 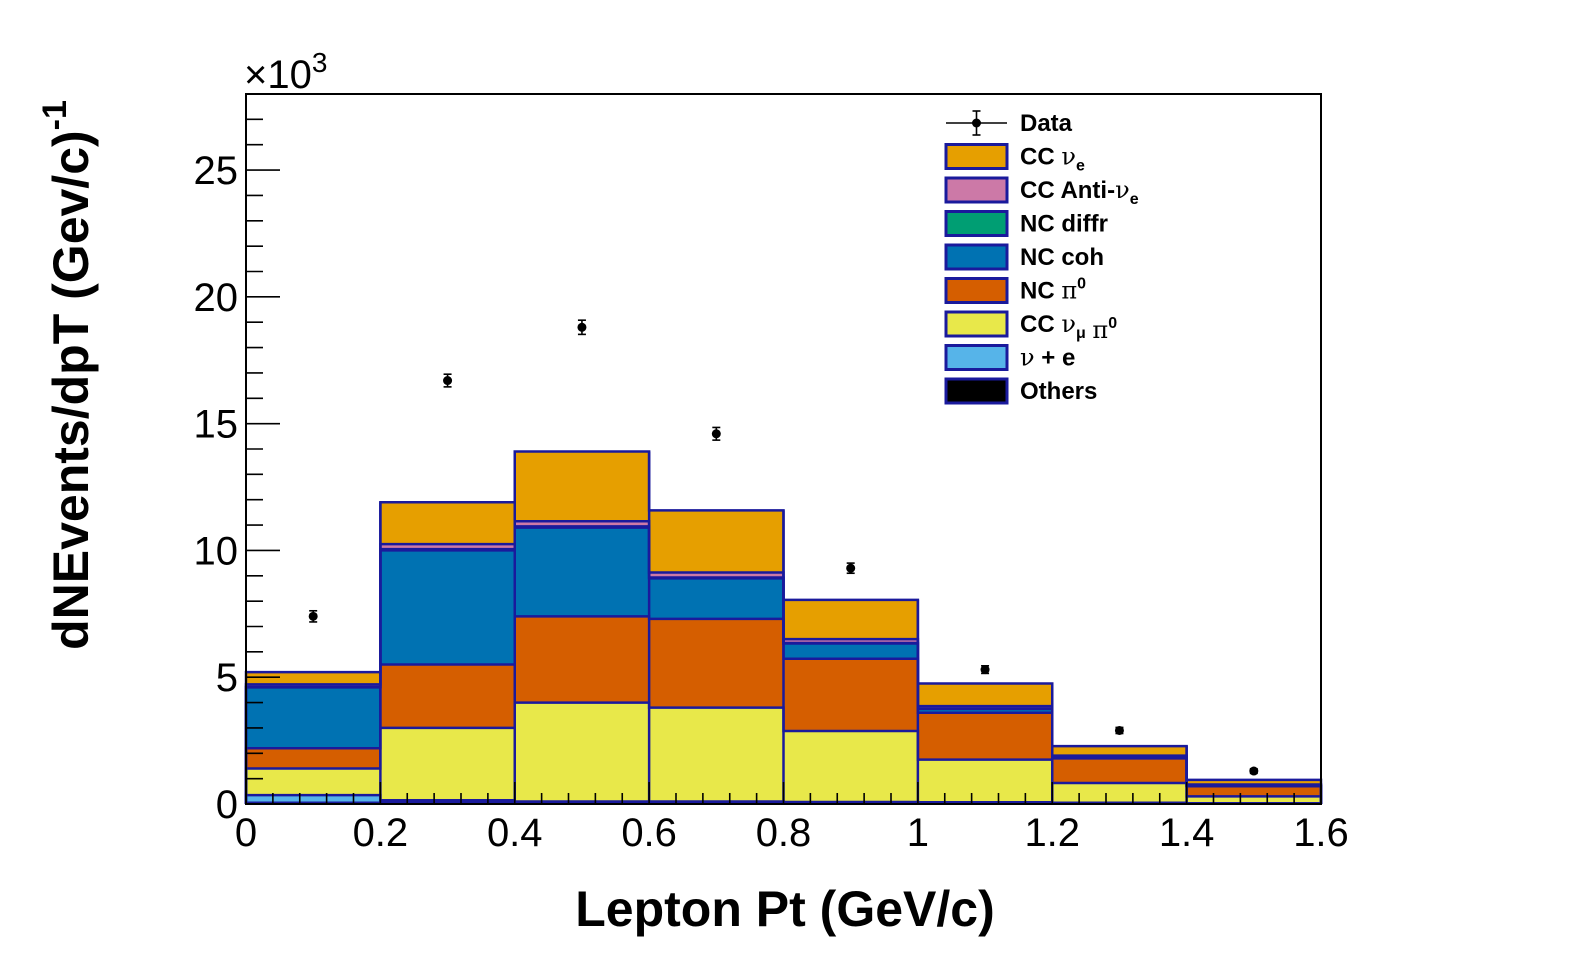 I want to click on y-tick-label: 15, so click(x=216, y=425).